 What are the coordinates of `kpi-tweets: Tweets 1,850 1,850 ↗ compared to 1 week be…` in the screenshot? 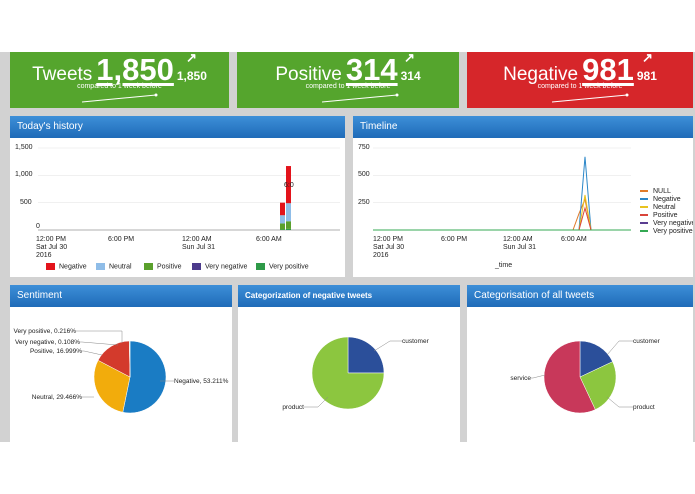 It's located at (119, 80).